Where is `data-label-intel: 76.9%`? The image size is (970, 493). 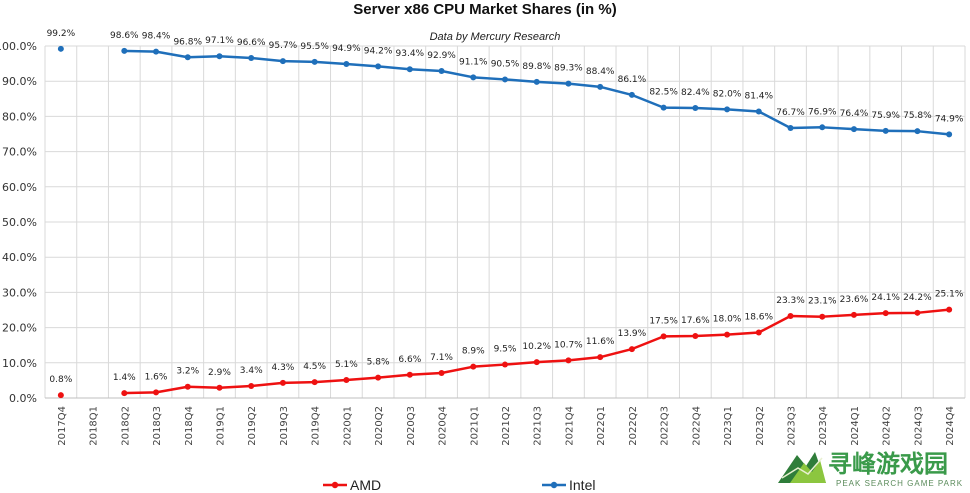
data-label-intel: 76.9% is located at coordinates (822, 112).